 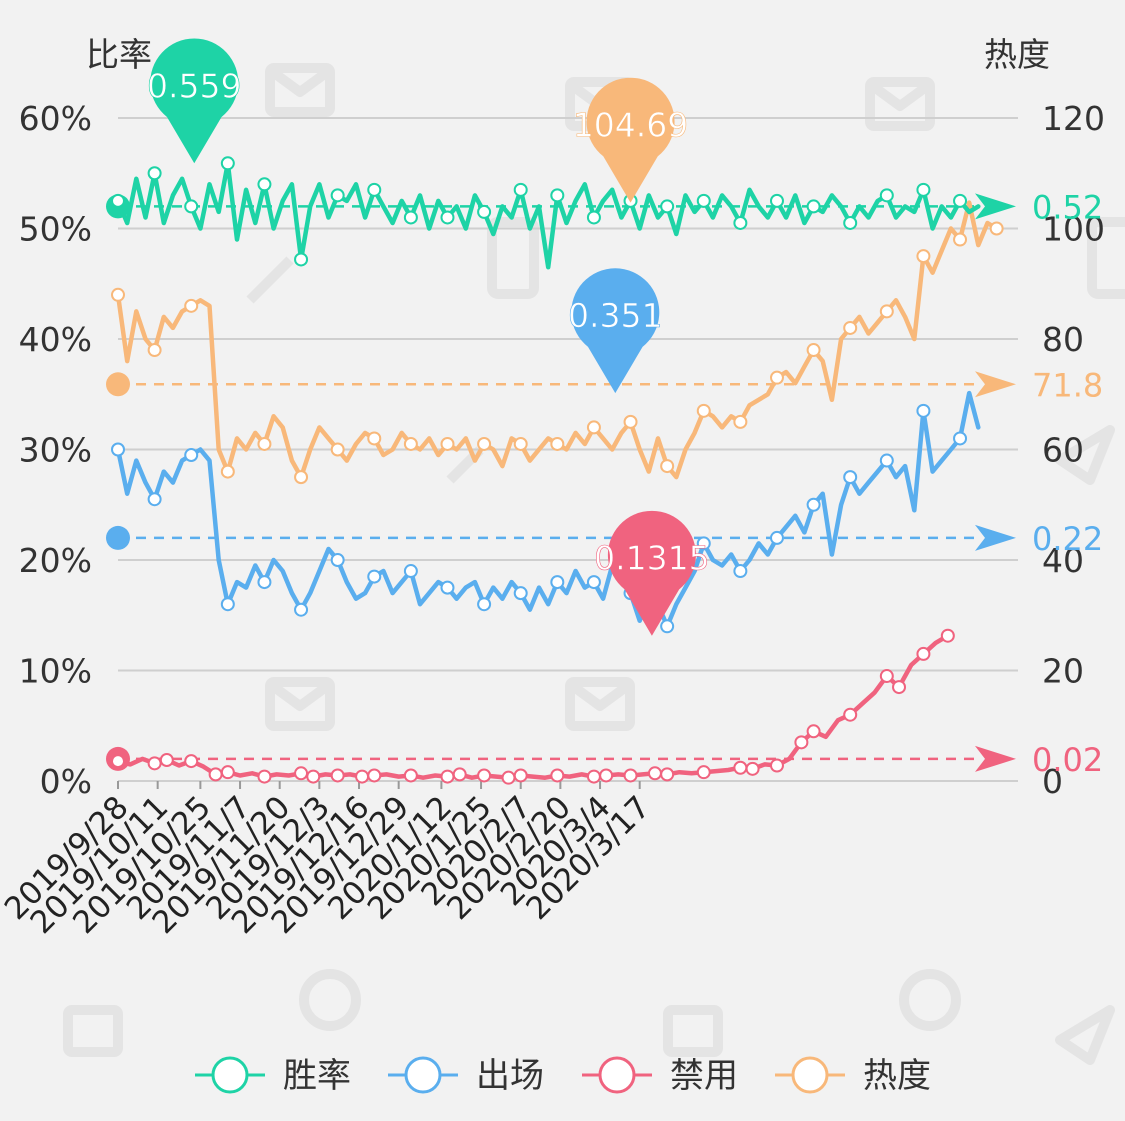 I want to click on ban-line, so click(x=533, y=706).